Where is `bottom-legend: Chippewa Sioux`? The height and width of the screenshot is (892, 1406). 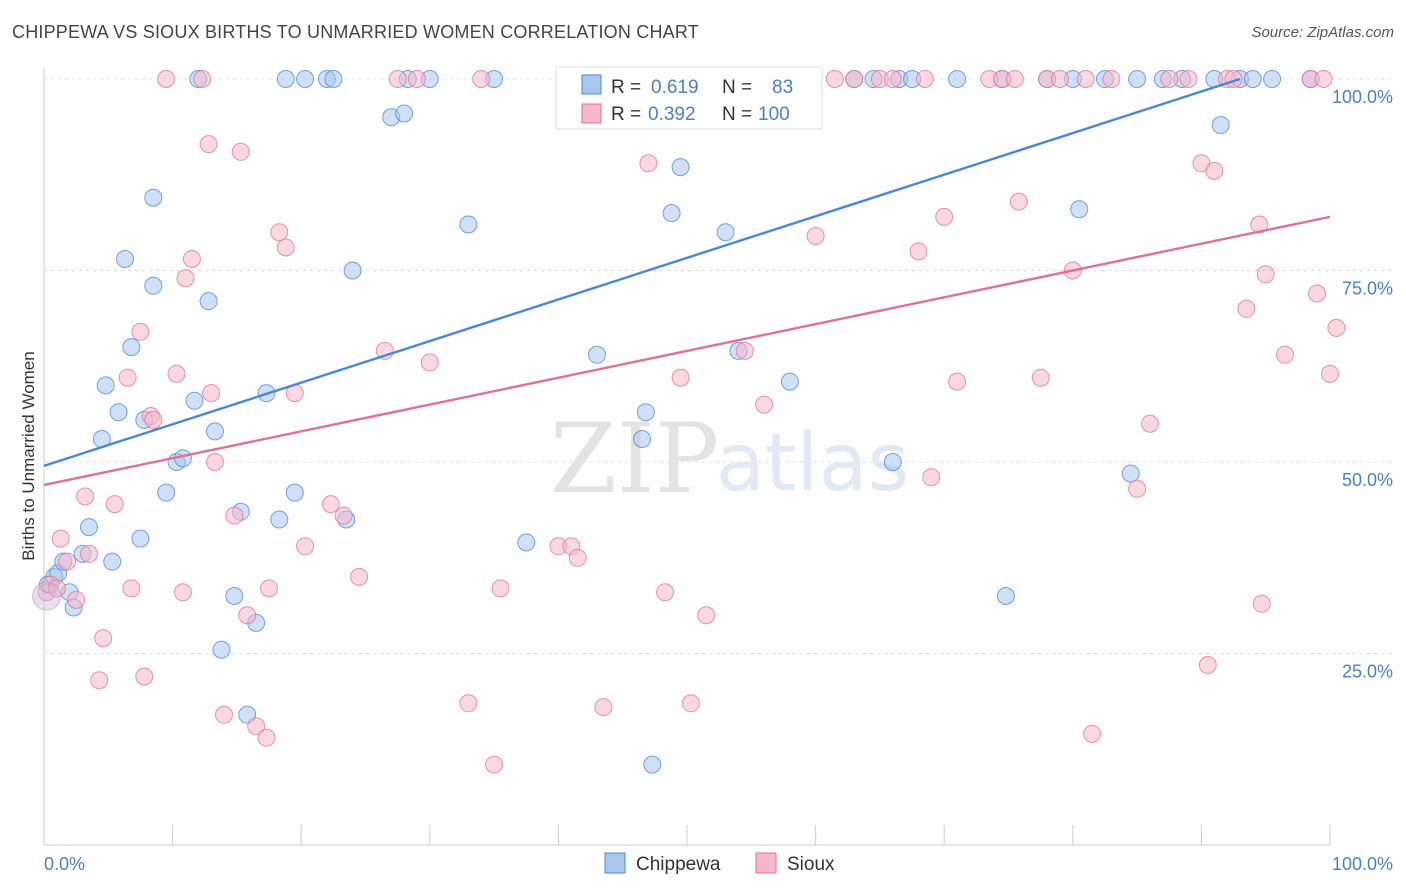 bottom-legend: Chippewa Sioux is located at coordinates (719, 863).